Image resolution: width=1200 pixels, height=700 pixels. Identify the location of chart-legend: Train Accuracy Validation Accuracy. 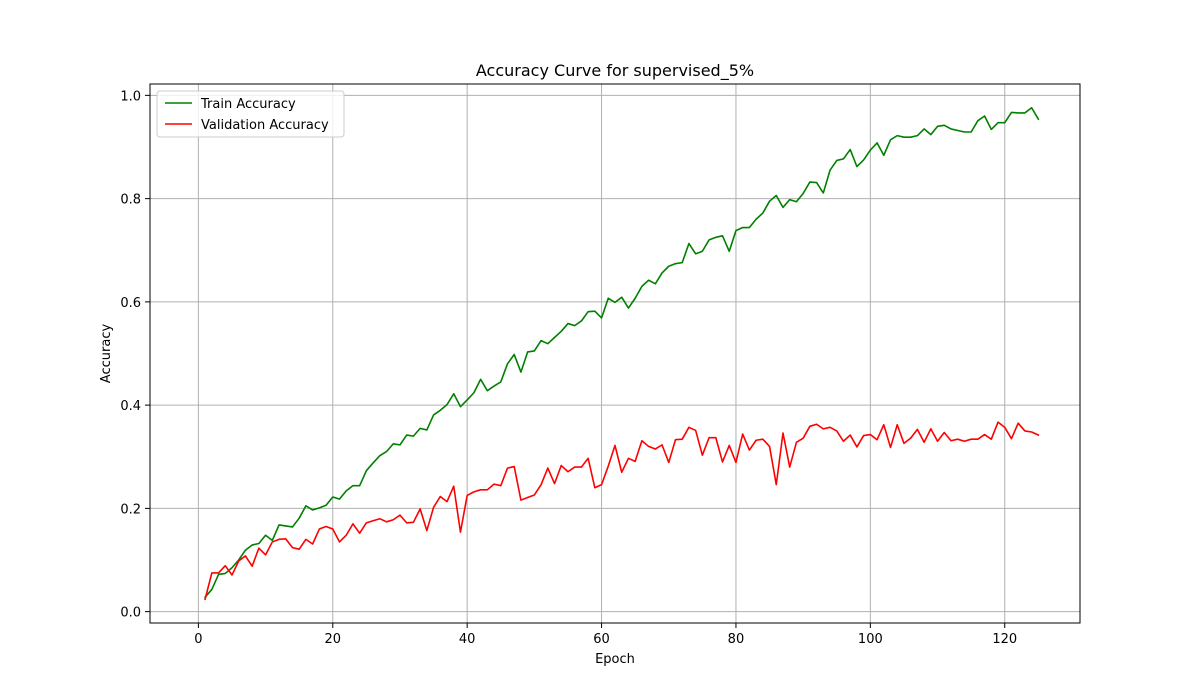
(250, 114).